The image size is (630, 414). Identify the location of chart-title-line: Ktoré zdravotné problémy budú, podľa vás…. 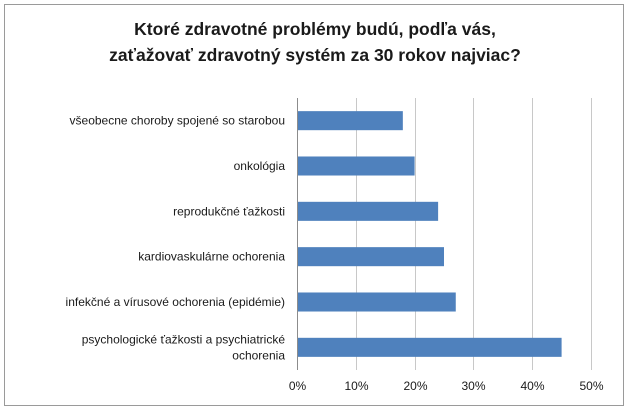
(315, 29).